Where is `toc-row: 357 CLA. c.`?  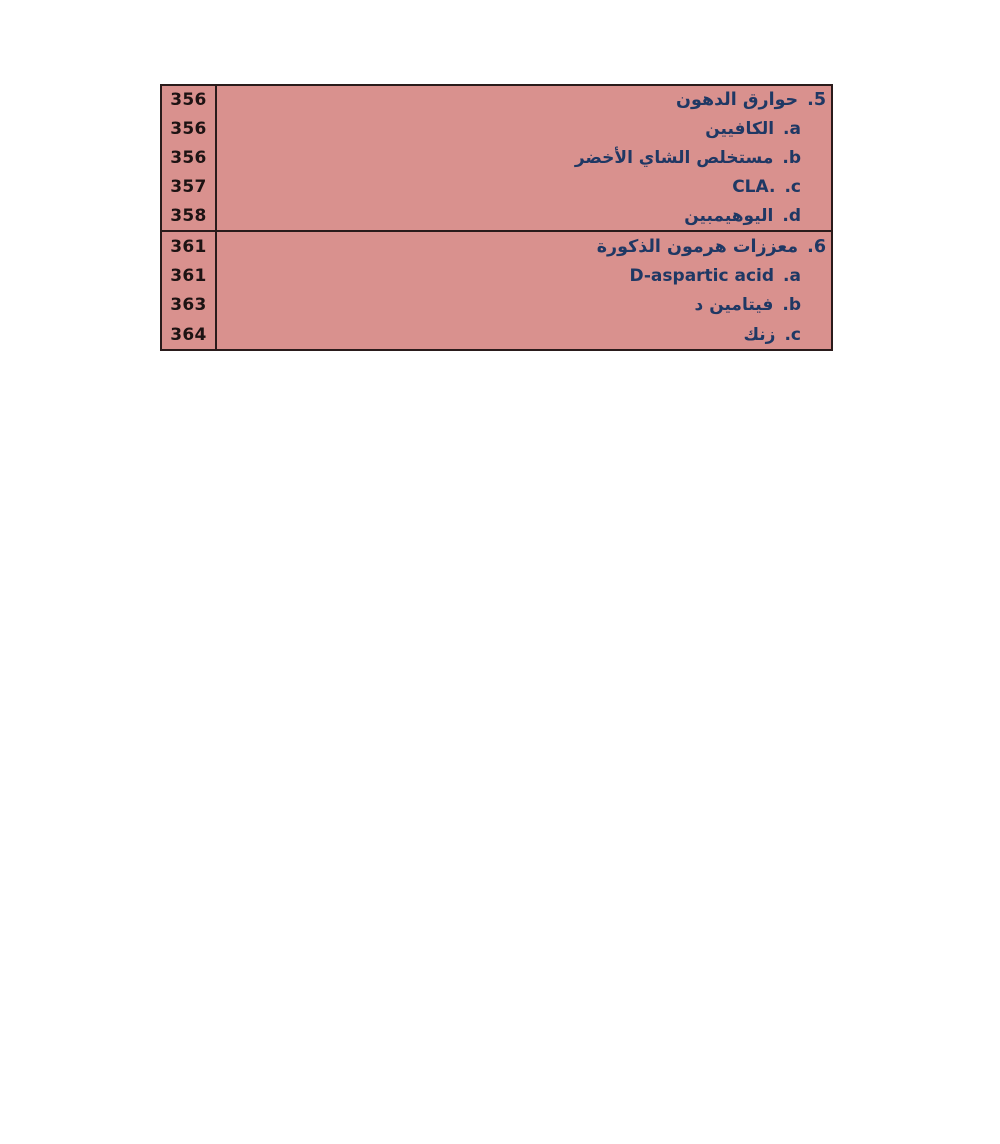 toc-row: 357 CLA. c. is located at coordinates (496, 187).